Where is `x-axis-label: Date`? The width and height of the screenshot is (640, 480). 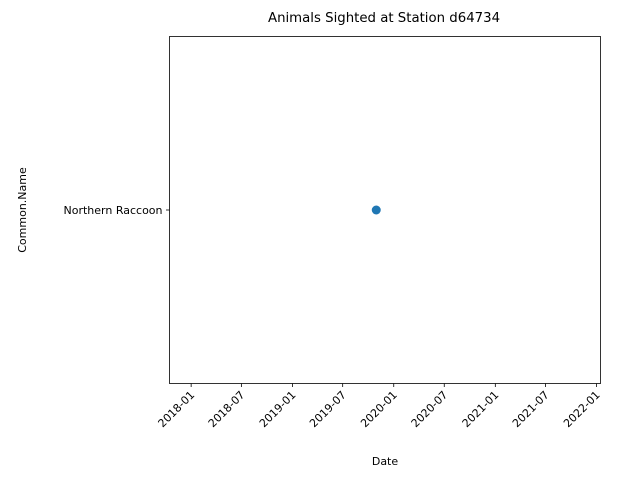
x-axis-label: Date is located at coordinates (385, 461).